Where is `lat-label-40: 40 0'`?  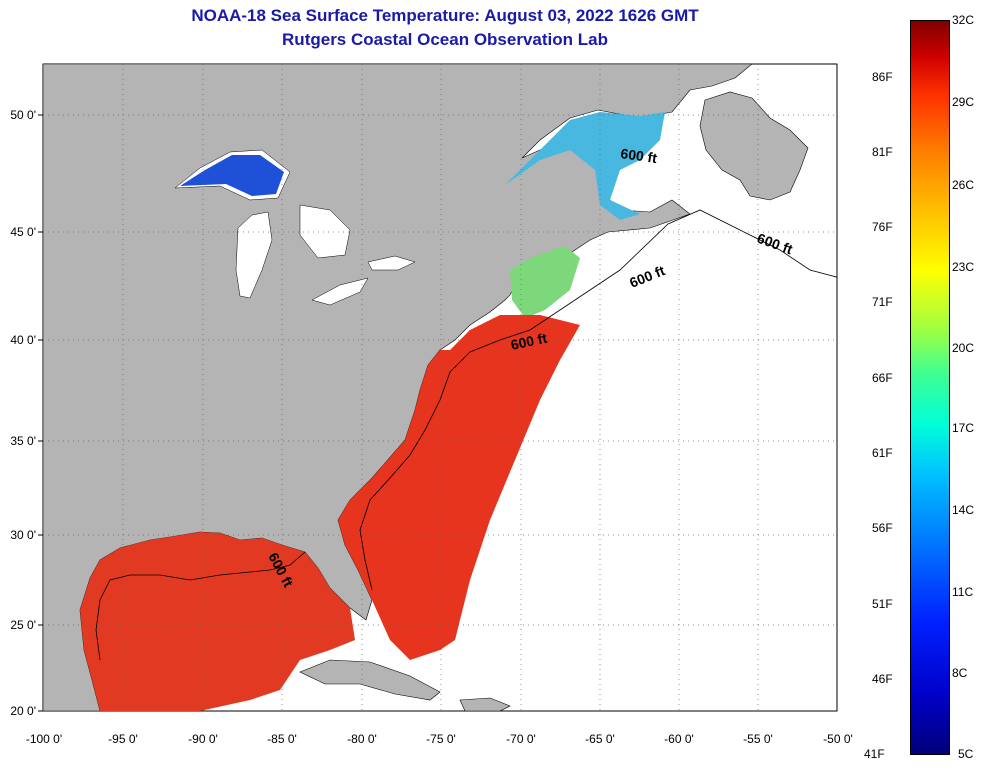
lat-label-40: 40 0' is located at coordinates (23, 340).